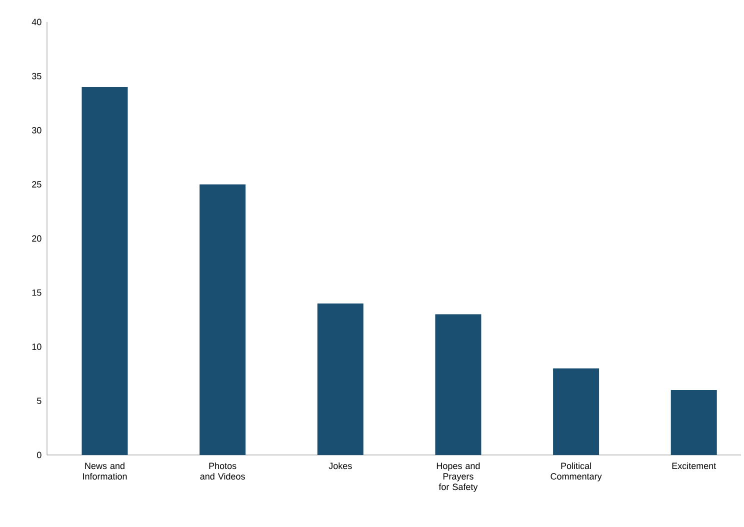  Describe the element at coordinates (37, 76) in the screenshot. I see `y-tick-label: 35` at that location.